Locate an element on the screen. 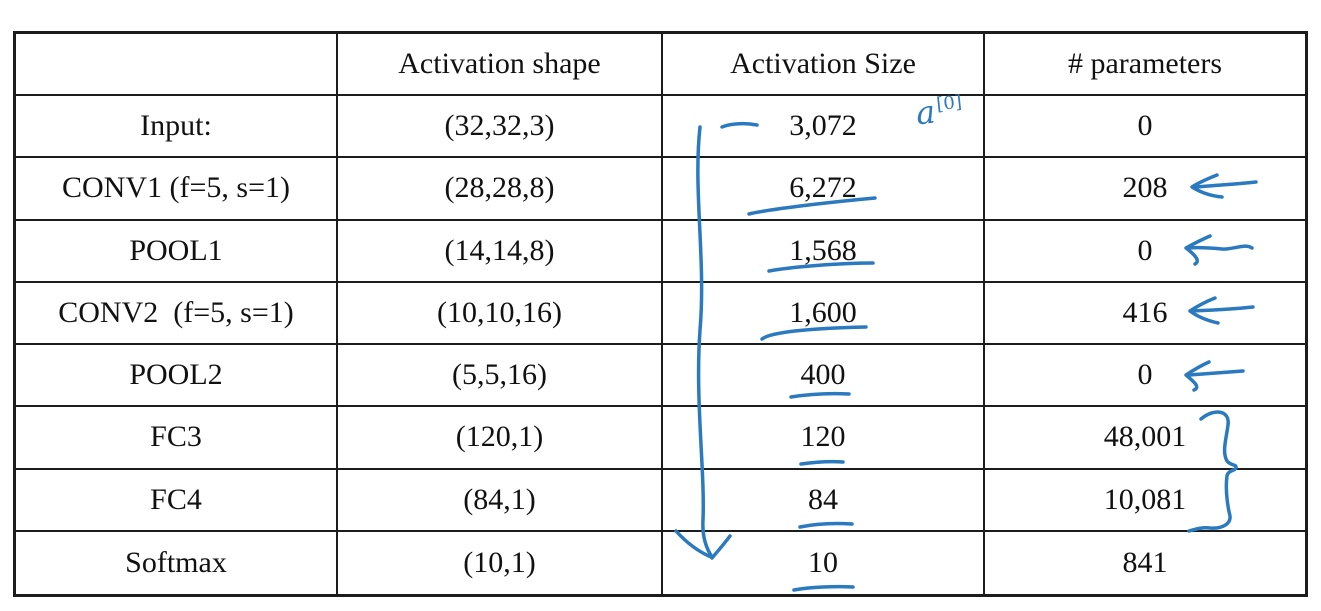 Image resolution: width=1321 pixels, height=611 pixels. row-label-cell: CONV1 (f=5, s=1) is located at coordinates (177, 189).